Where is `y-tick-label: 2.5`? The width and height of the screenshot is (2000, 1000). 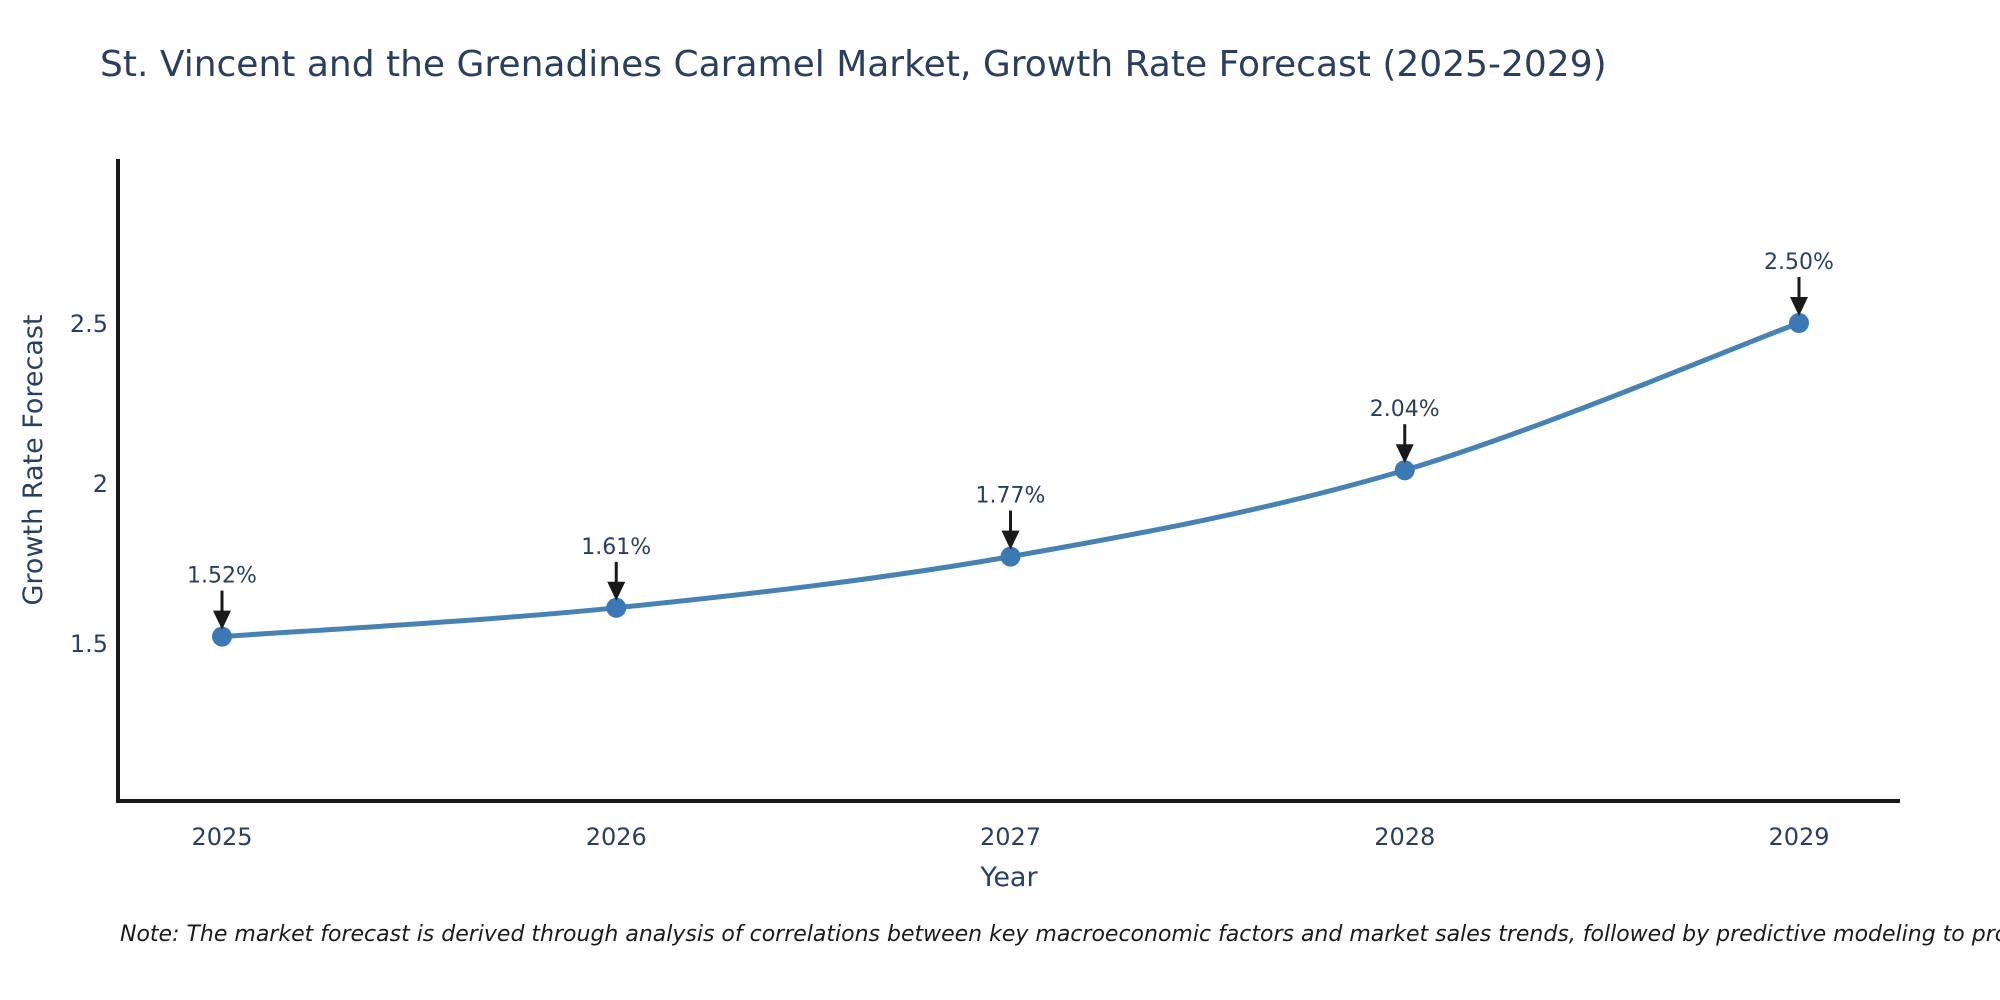
y-tick-label: 2.5 is located at coordinates (89, 324).